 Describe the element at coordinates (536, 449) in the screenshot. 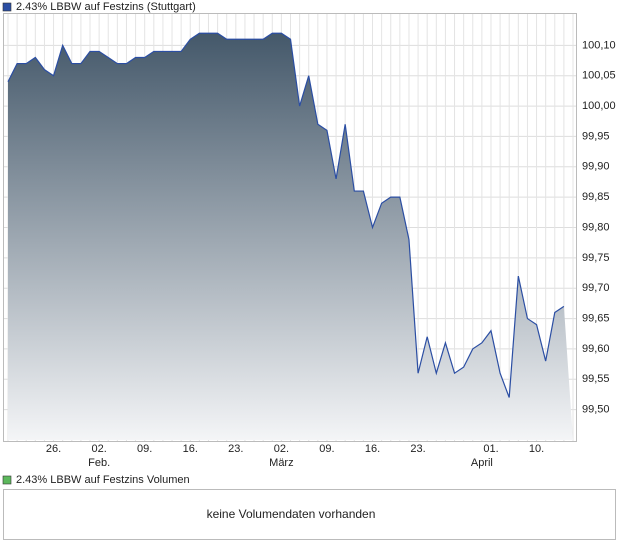

I see `x-tick-label: 10.` at that location.